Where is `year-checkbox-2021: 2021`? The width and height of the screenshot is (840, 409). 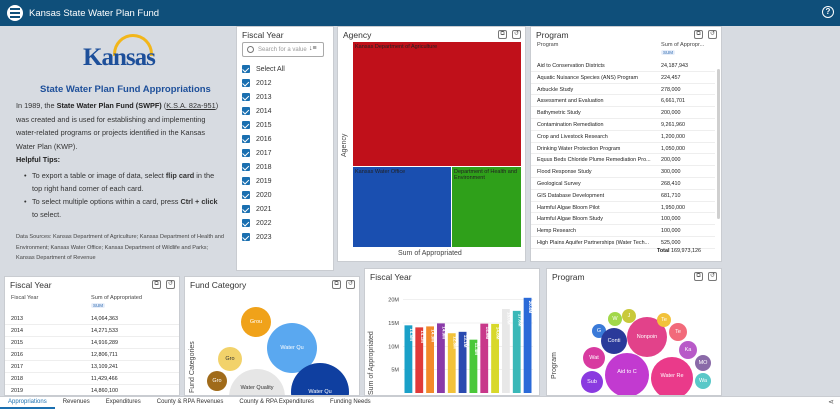 year-checkbox-2021: 2021 is located at coordinates (257, 209).